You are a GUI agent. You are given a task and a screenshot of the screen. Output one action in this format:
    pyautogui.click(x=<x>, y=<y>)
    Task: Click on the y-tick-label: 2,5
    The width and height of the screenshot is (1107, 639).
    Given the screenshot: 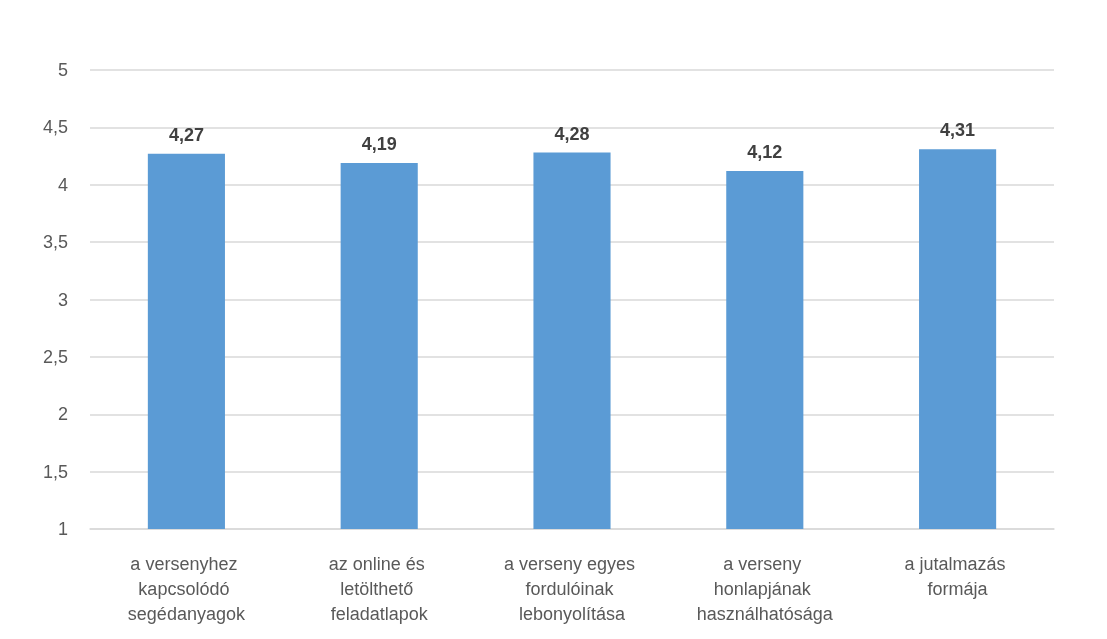 What is the action you would take?
    pyautogui.click(x=55, y=356)
    